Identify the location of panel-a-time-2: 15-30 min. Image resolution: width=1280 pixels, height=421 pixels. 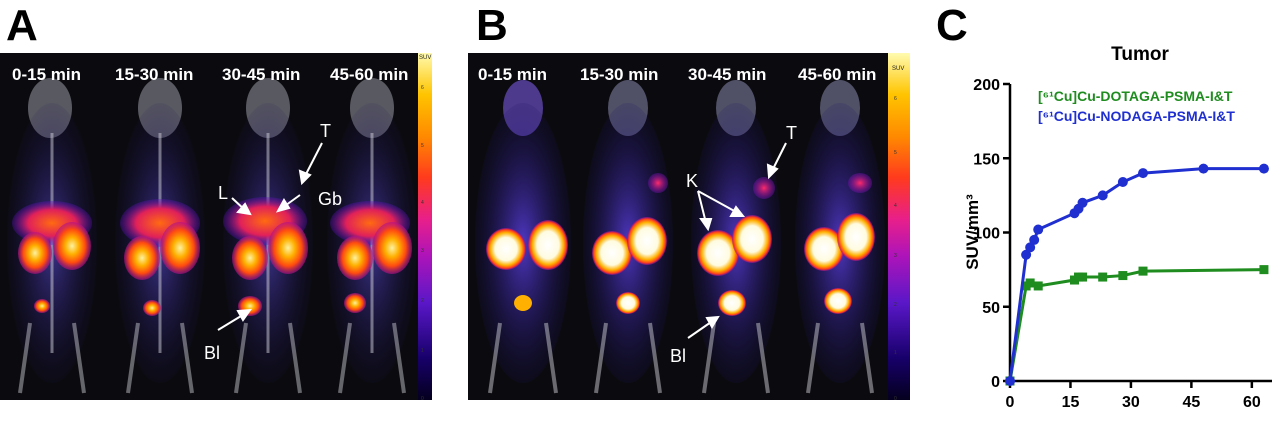
(154, 74).